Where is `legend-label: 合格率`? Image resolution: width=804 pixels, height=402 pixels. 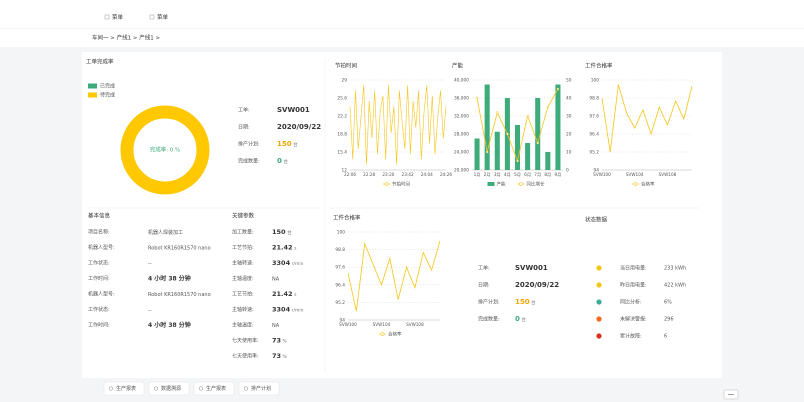
legend-label: 合格率 is located at coordinates (648, 184).